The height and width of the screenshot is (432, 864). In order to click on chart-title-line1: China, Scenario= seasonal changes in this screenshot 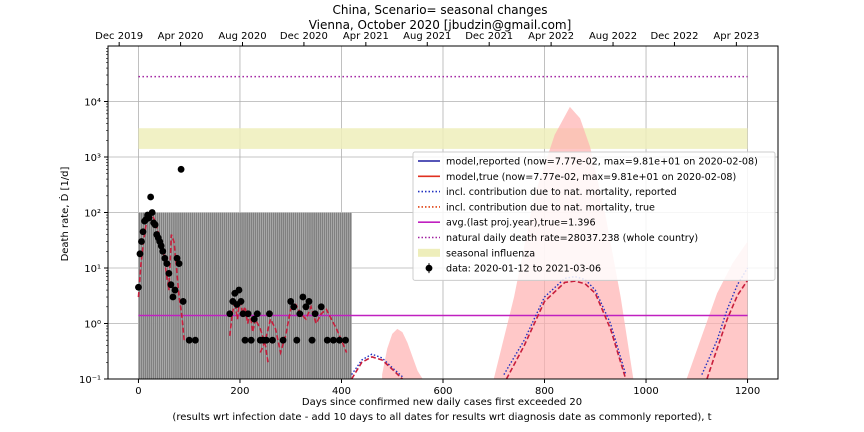, I will do `click(439, 10)`.